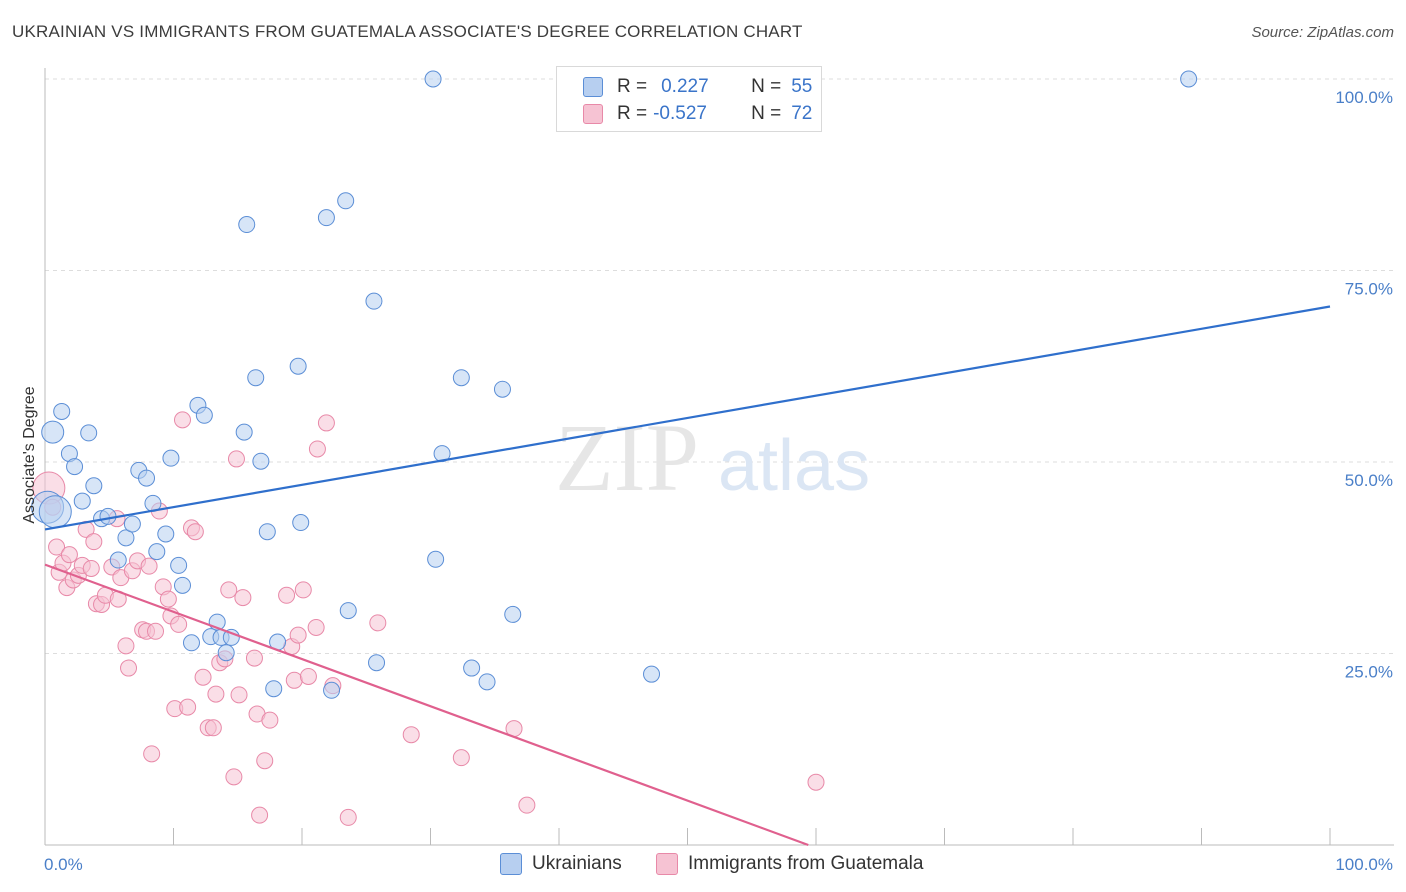 The width and height of the screenshot is (1406, 892). I want to click on y-tick-label: 25.0%, so click(1369, 672).